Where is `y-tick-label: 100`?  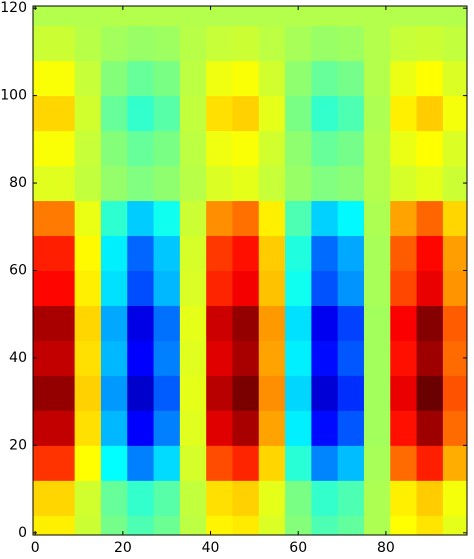 y-tick-label: 100 is located at coordinates (13, 96).